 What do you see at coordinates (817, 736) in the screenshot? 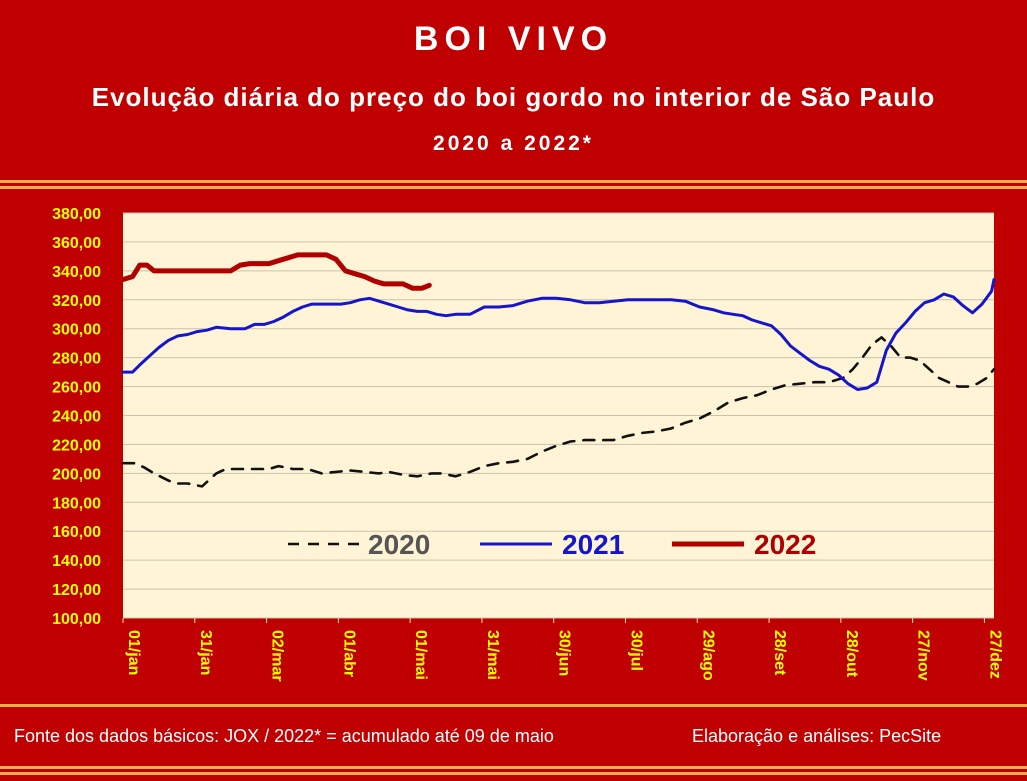
I see `credit-note: Elaboração e análises: PecSite` at bounding box center [817, 736].